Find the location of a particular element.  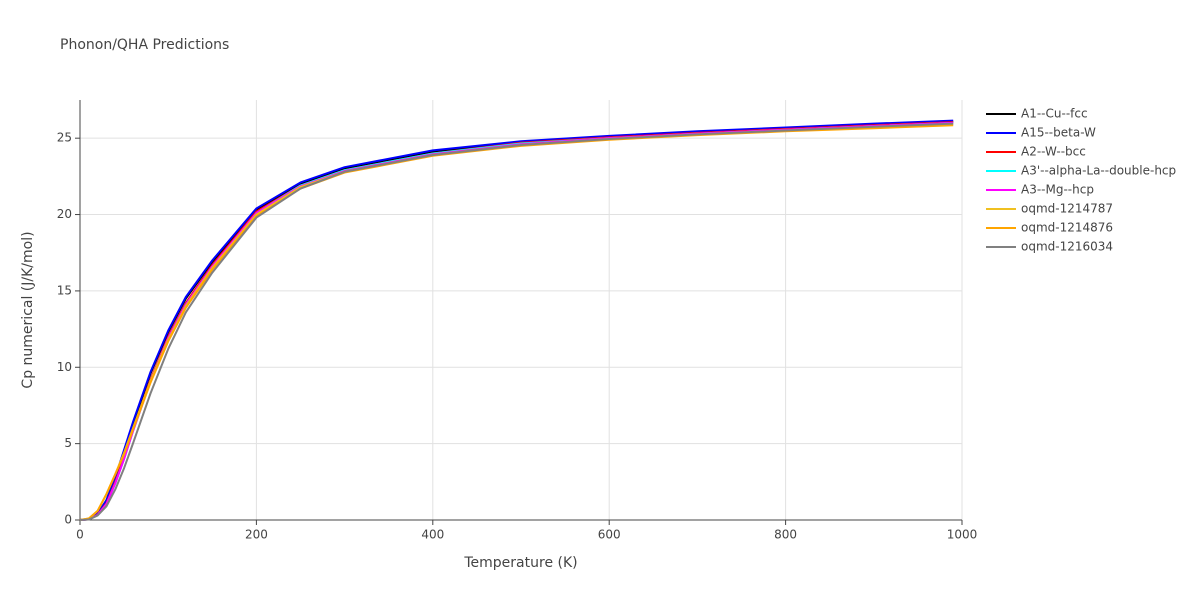

legend-item: A3--Mg--hcp is located at coordinates (1040, 190).